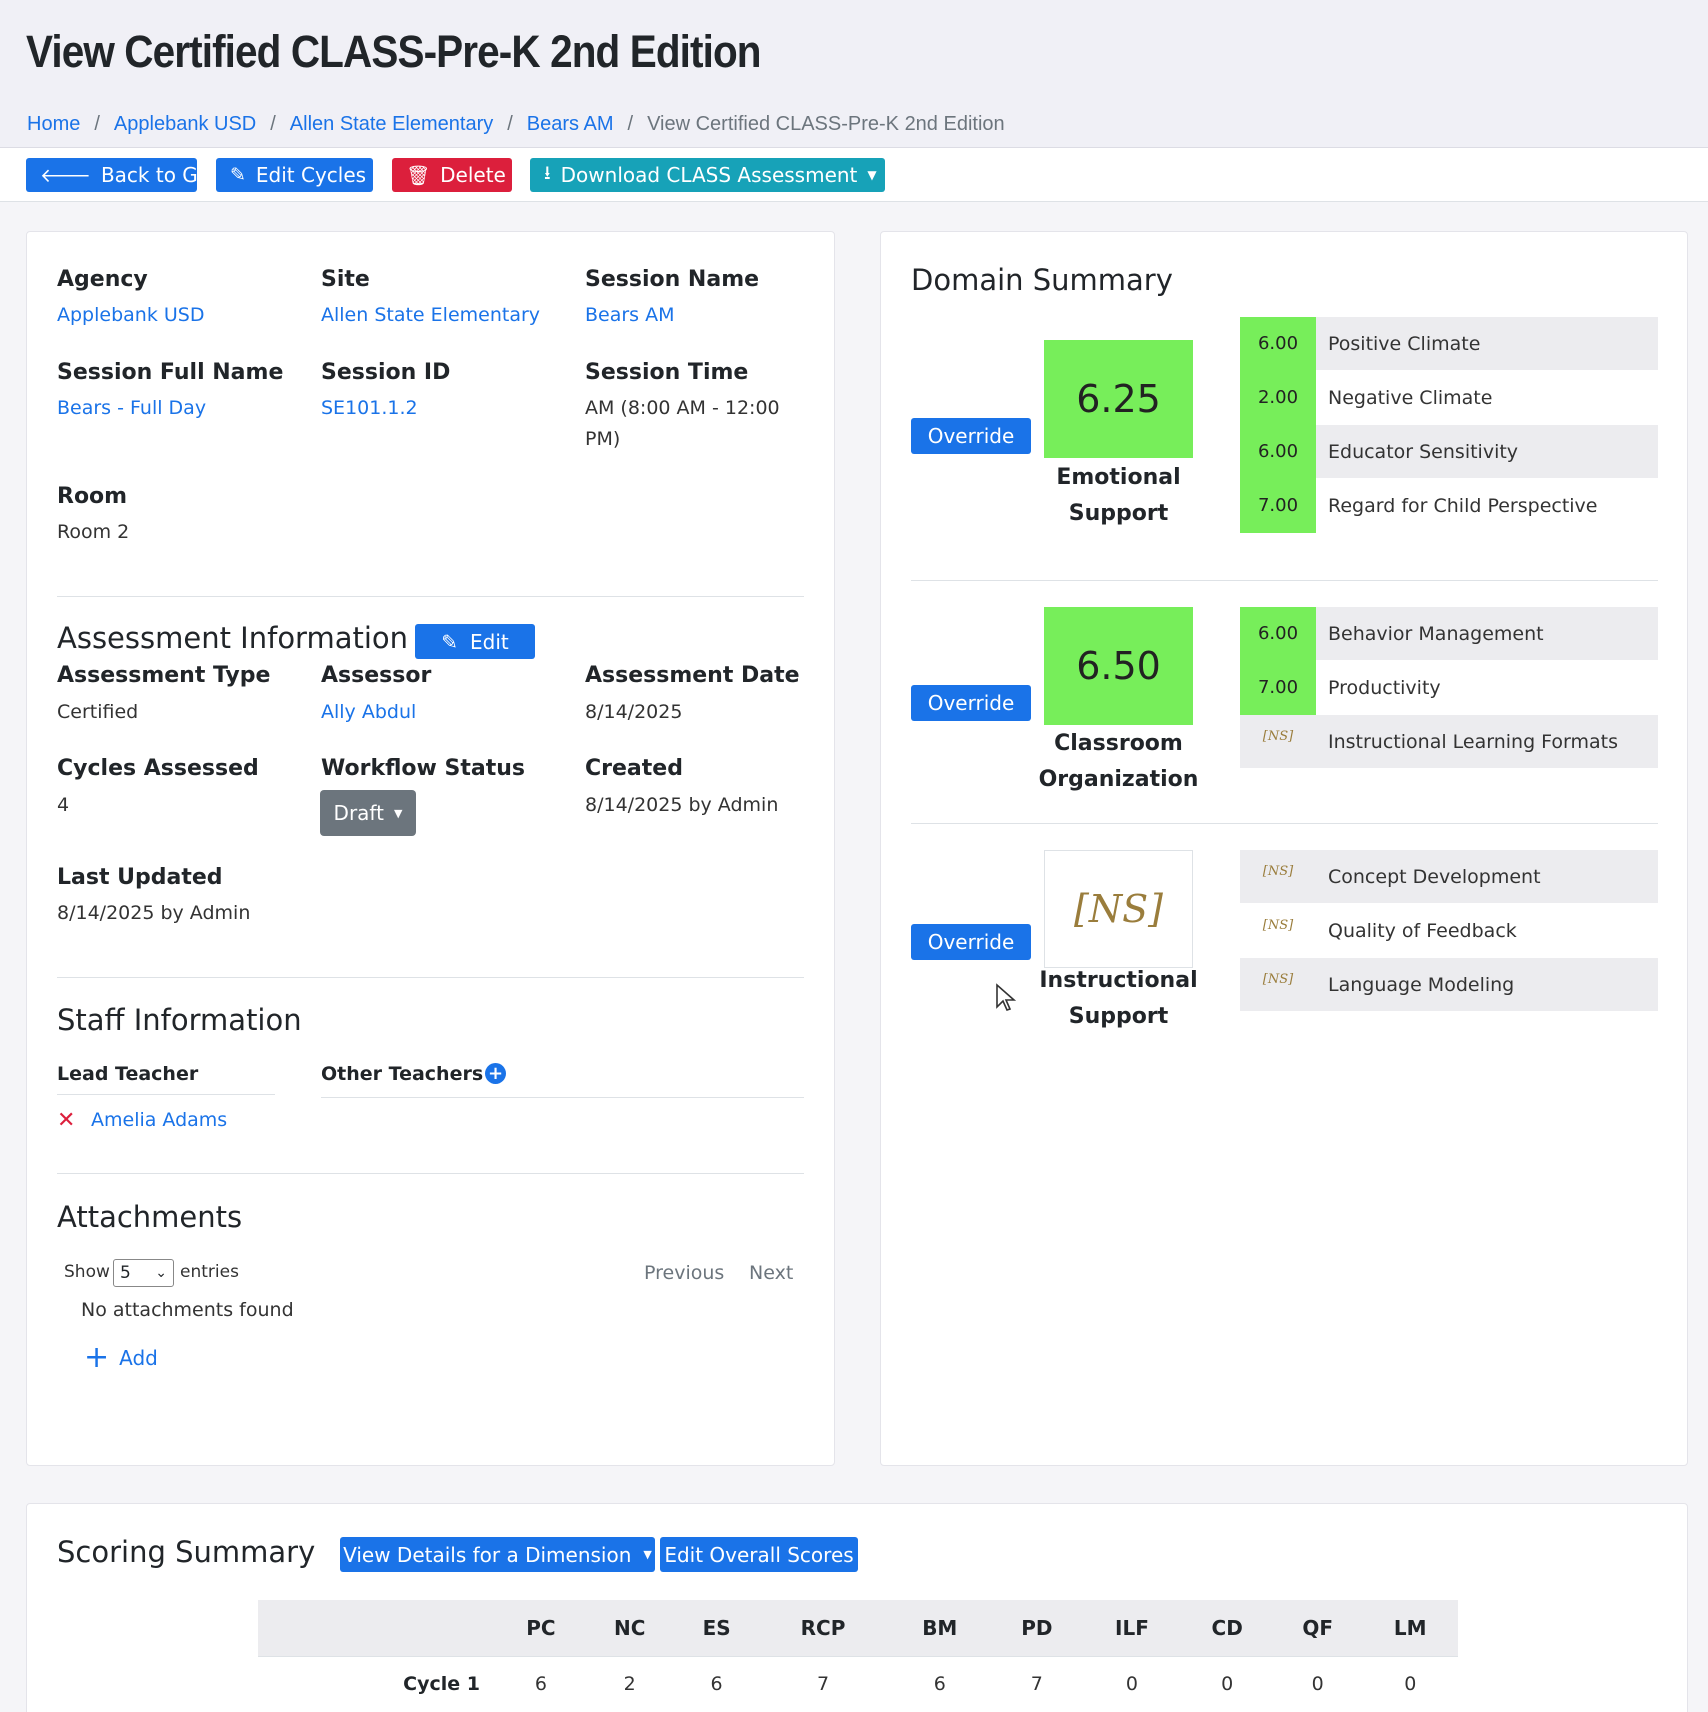  I want to click on next-page-button: Next, so click(771, 1273).